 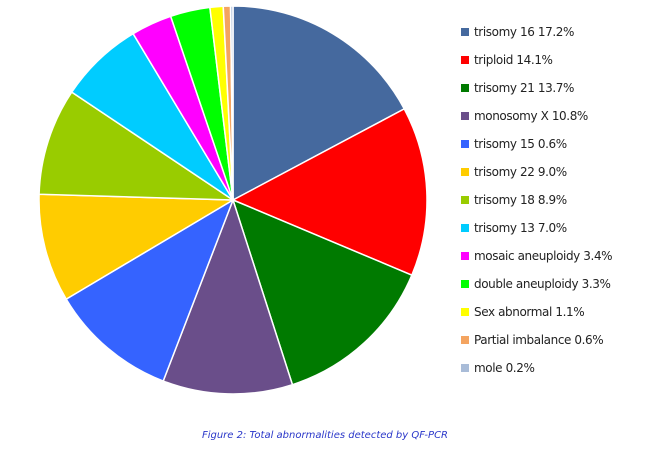 I want to click on legend-item: Partial imbalance 0.6%, so click(x=553, y=340).